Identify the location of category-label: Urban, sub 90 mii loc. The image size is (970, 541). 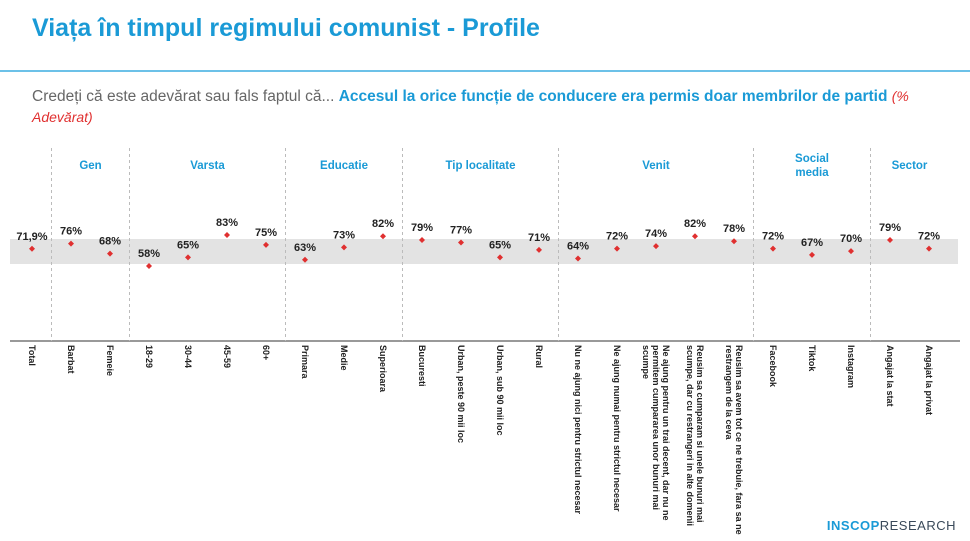
(500, 390).